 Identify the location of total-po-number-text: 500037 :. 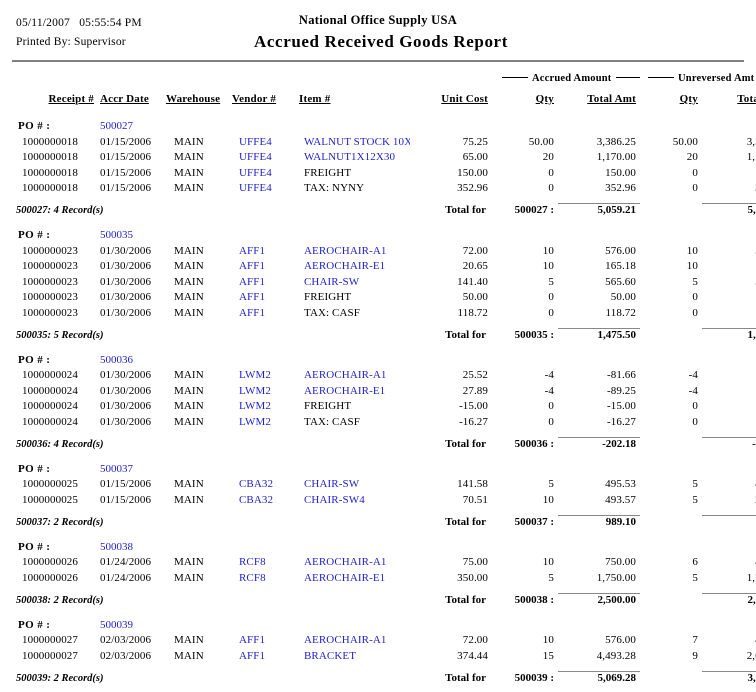
(534, 521).